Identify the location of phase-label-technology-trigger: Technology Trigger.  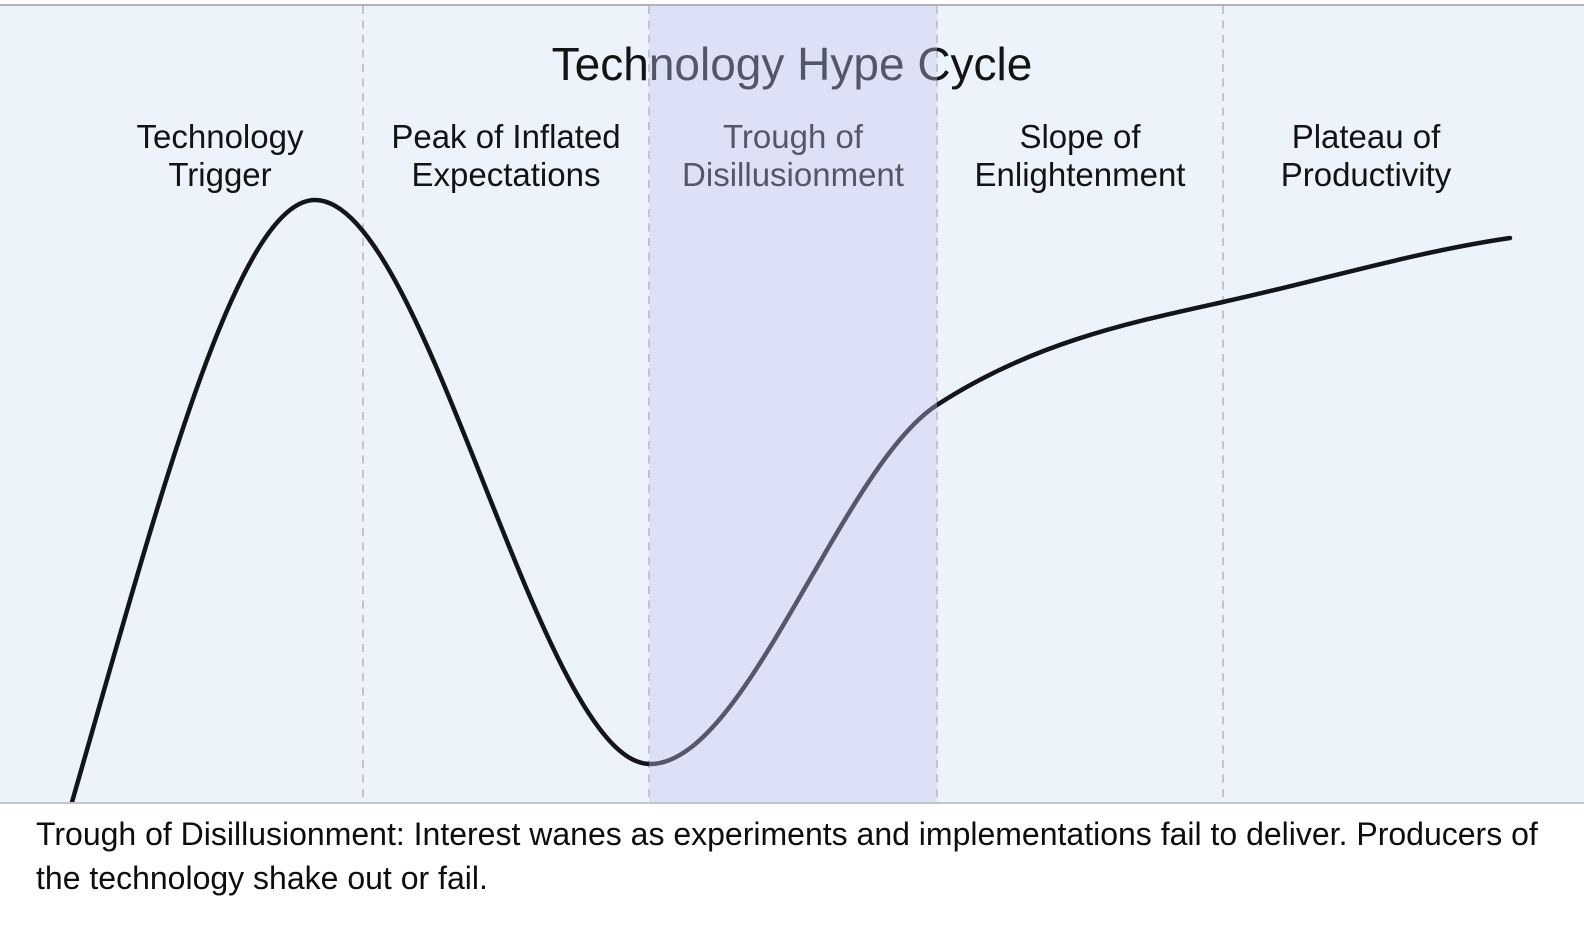
(220, 155).